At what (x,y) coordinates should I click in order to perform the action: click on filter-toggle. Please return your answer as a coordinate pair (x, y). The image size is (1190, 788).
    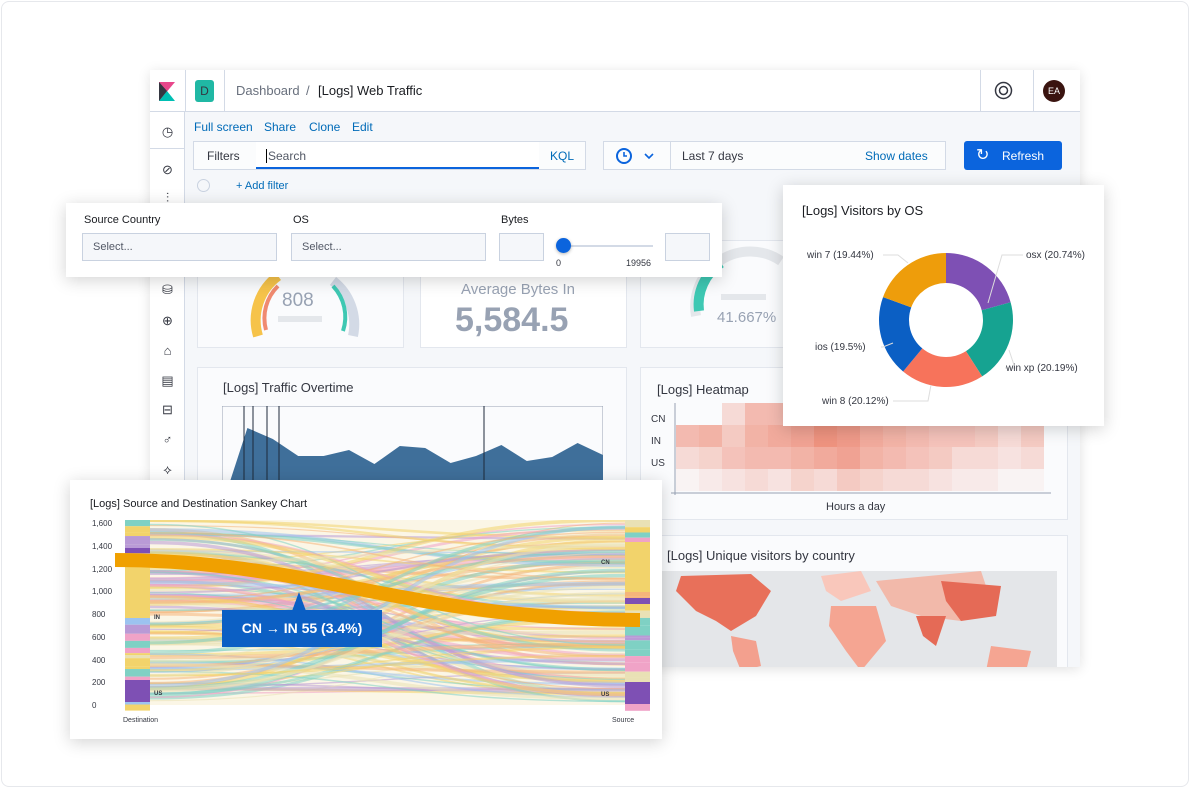
    Looking at the image, I should click on (203, 185).